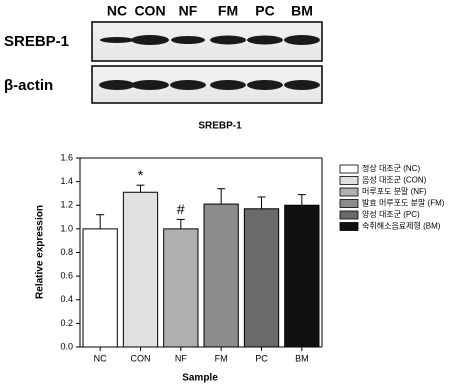 Image resolution: width=474 pixels, height=391 pixels. What do you see at coordinates (149, 11) in the screenshot?
I see `lane-label: CON` at bounding box center [149, 11].